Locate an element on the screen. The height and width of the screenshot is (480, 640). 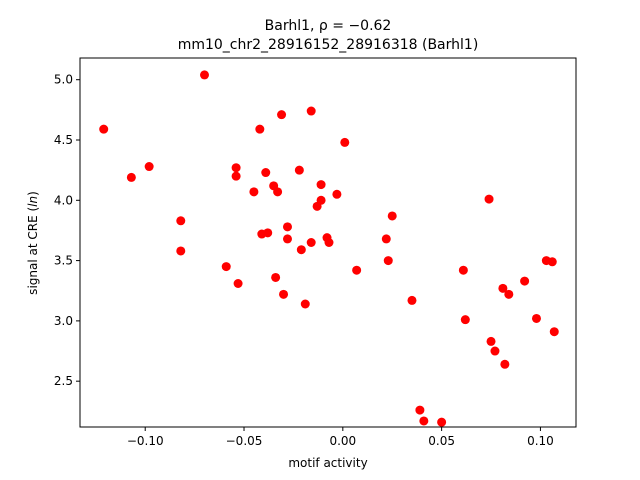
x-axis: −0.10 −0.05 0.00 0.05 0.10 is located at coordinates (340, 437).